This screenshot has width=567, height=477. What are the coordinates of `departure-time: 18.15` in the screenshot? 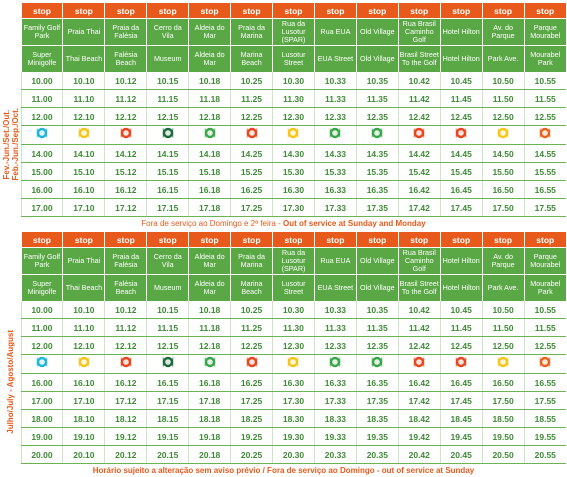 It's located at (167, 418).